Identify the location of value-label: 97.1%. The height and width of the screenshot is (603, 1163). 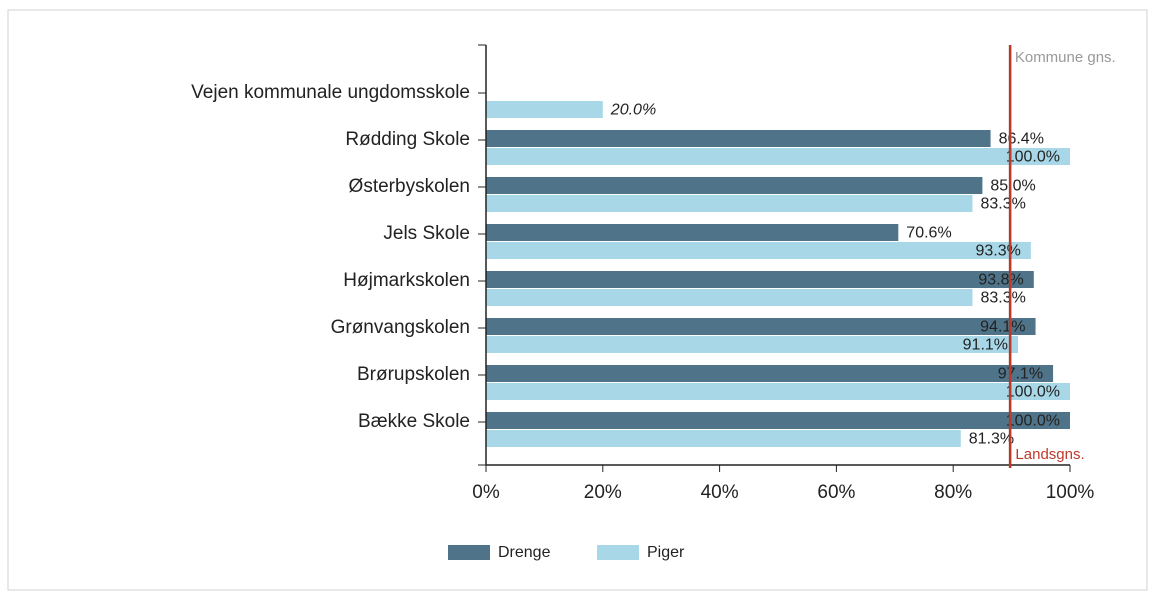
(1020, 374).